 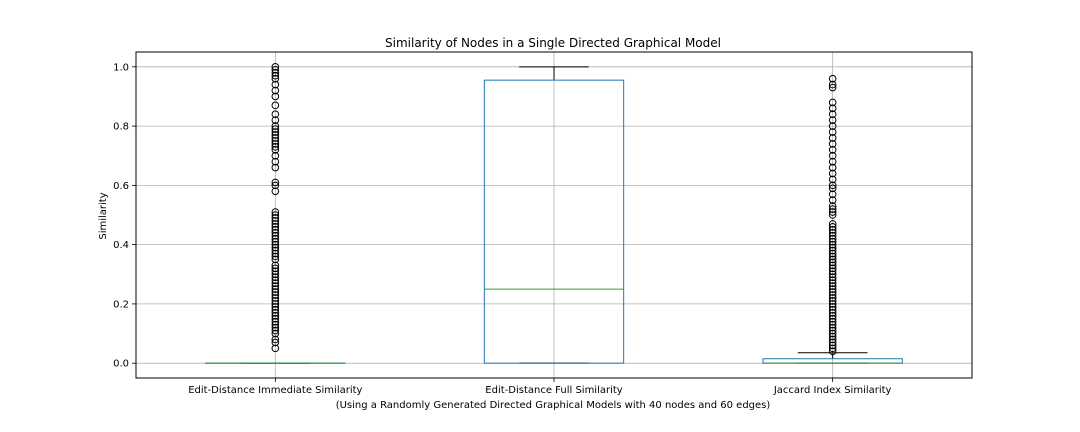 I want to click on y-tick-label: 0.6, so click(x=121, y=186).